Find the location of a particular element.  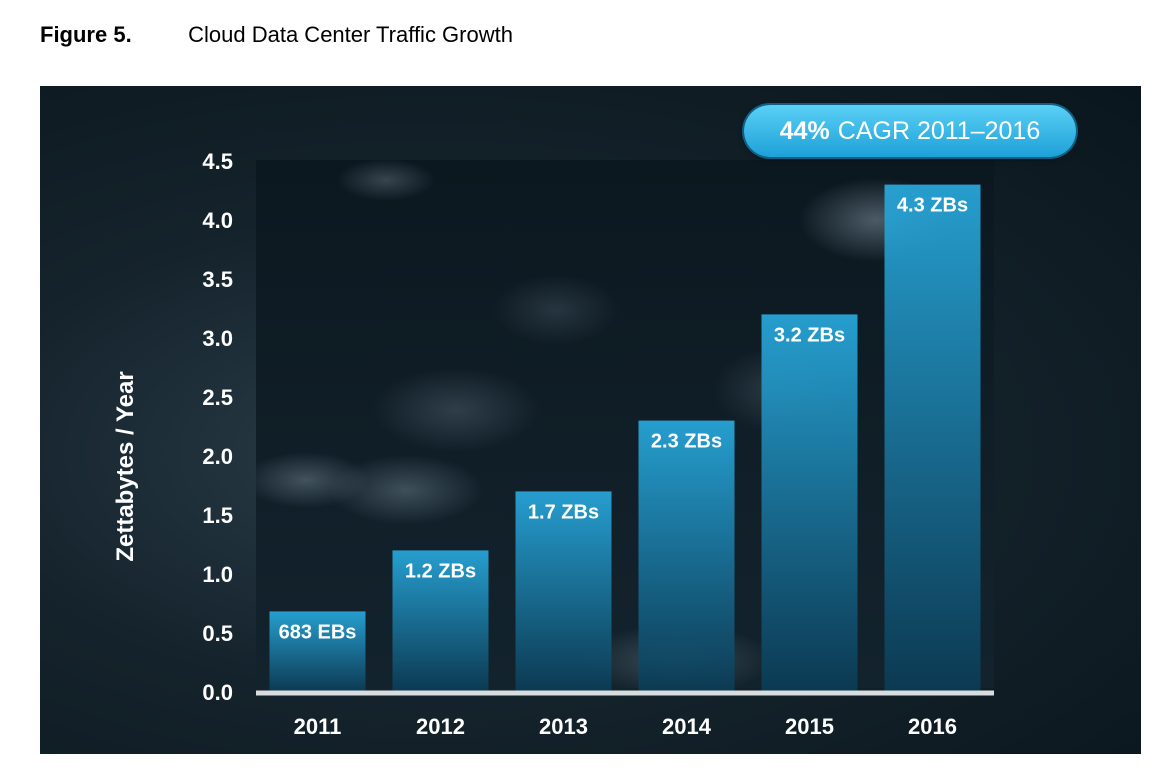

data-label-2016: 4.3 ZBs is located at coordinates (932, 206).